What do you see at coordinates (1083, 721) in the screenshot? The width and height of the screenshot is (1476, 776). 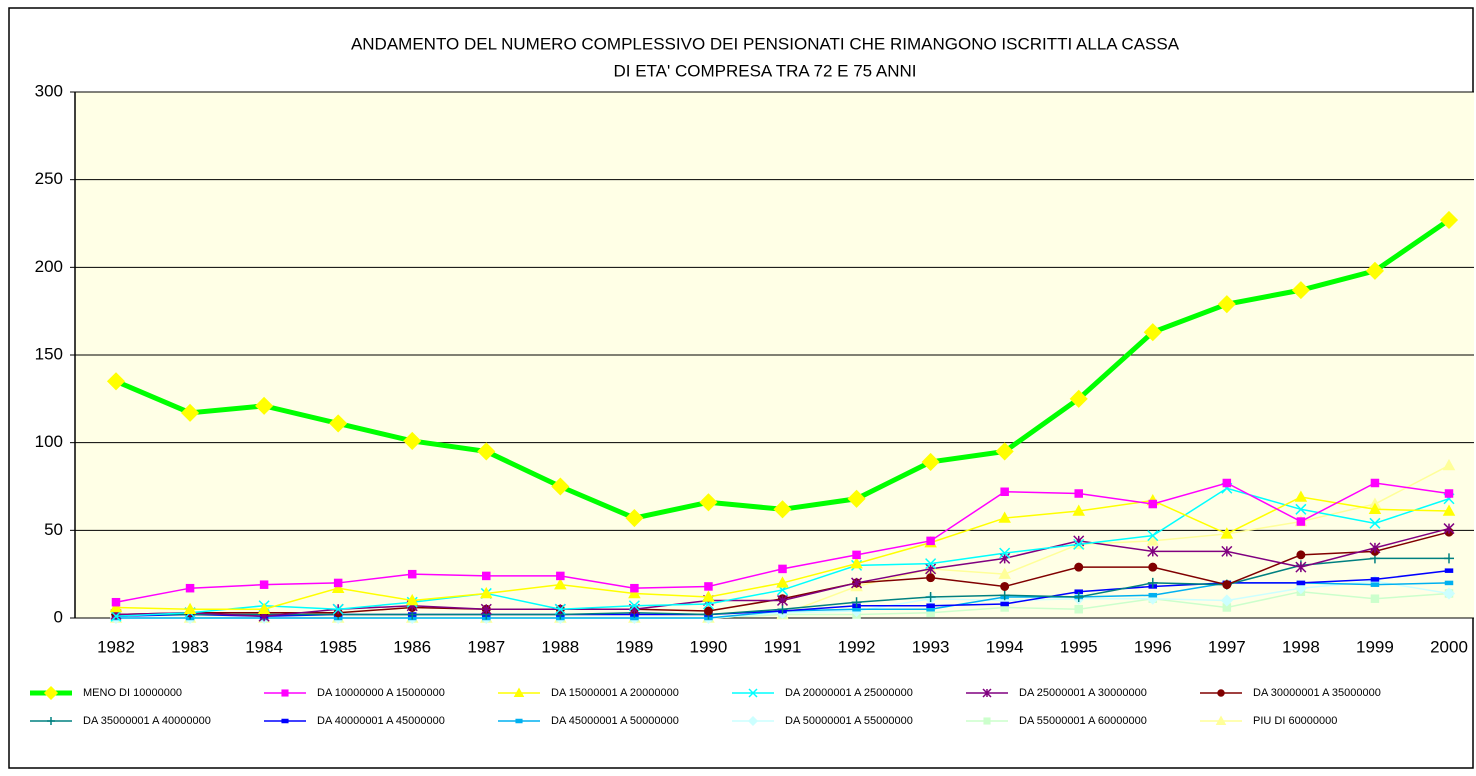 I see `legend-label: DA 55000001 A 60000000` at bounding box center [1083, 721].